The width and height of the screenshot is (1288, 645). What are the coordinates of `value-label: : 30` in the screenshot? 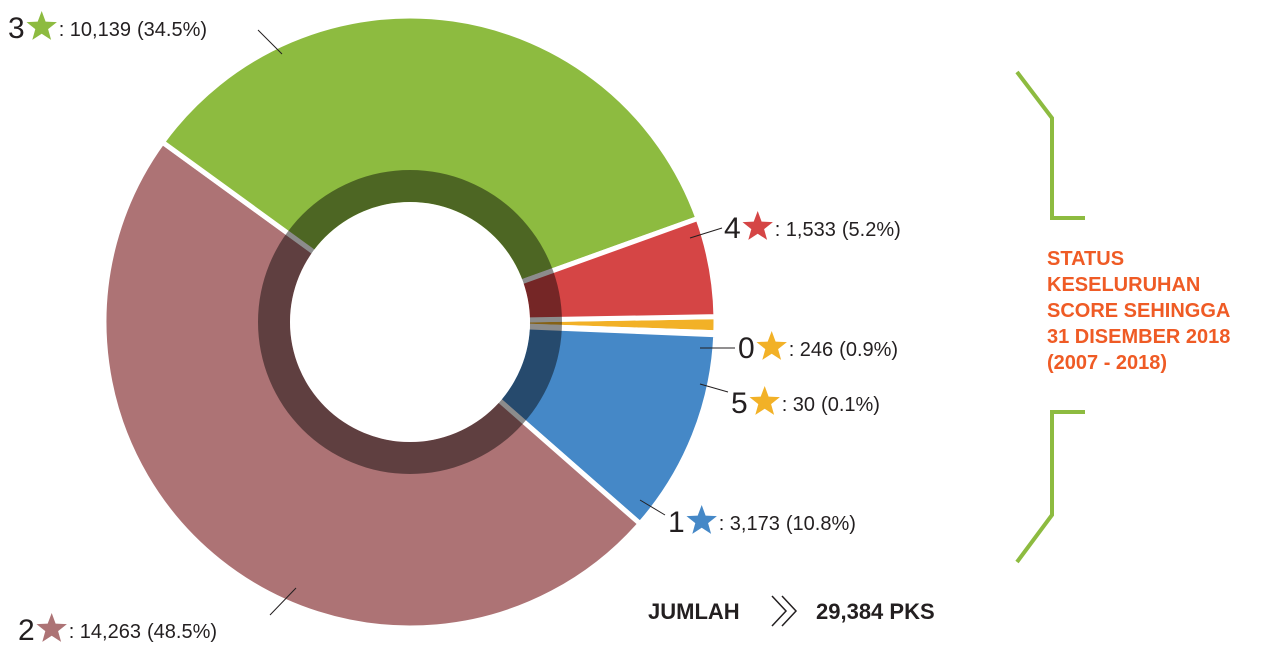 It's located at (798, 405).